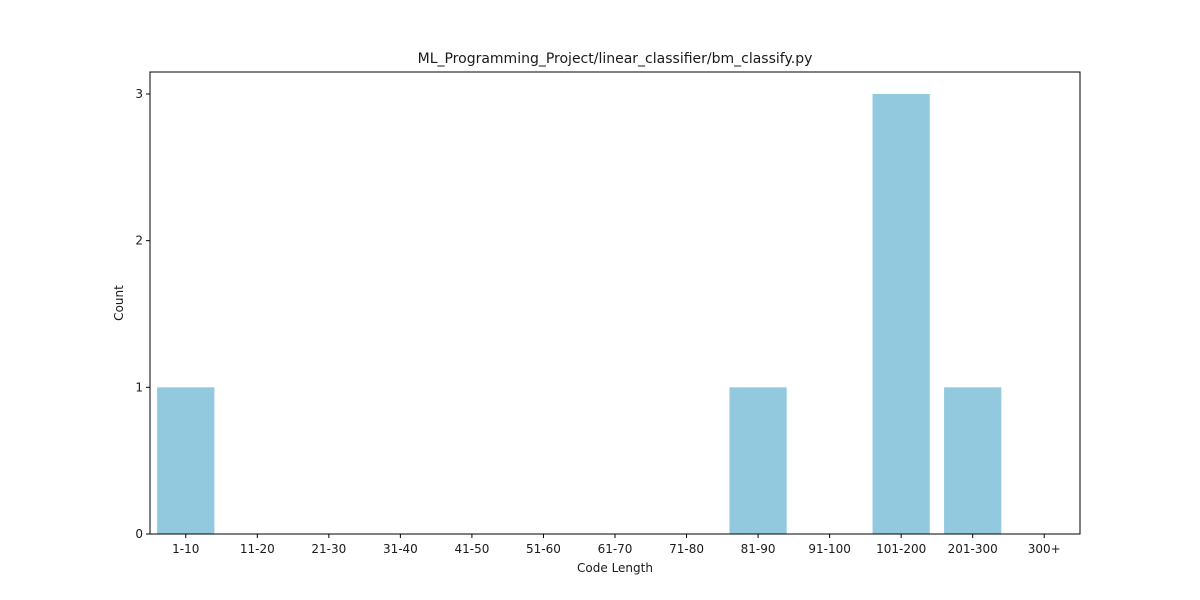 The image size is (1200, 600). What do you see at coordinates (142, 314) in the screenshot?
I see `y-axis-ticks: 0 1 2 3` at bounding box center [142, 314].